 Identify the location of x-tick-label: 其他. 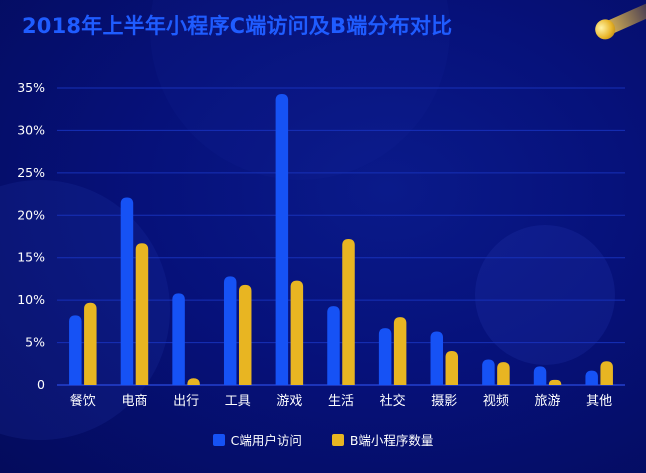
(599, 401).